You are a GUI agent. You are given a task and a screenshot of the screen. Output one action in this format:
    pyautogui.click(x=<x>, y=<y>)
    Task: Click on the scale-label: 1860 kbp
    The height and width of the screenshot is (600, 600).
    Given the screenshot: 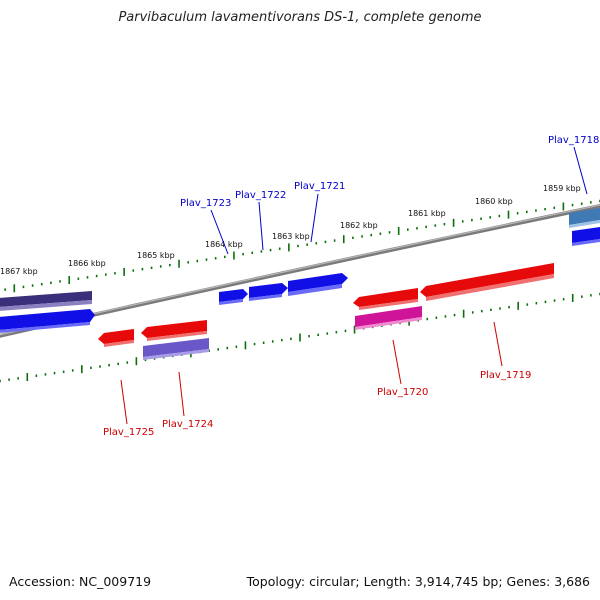 What is the action you would take?
    pyautogui.click(x=494, y=201)
    